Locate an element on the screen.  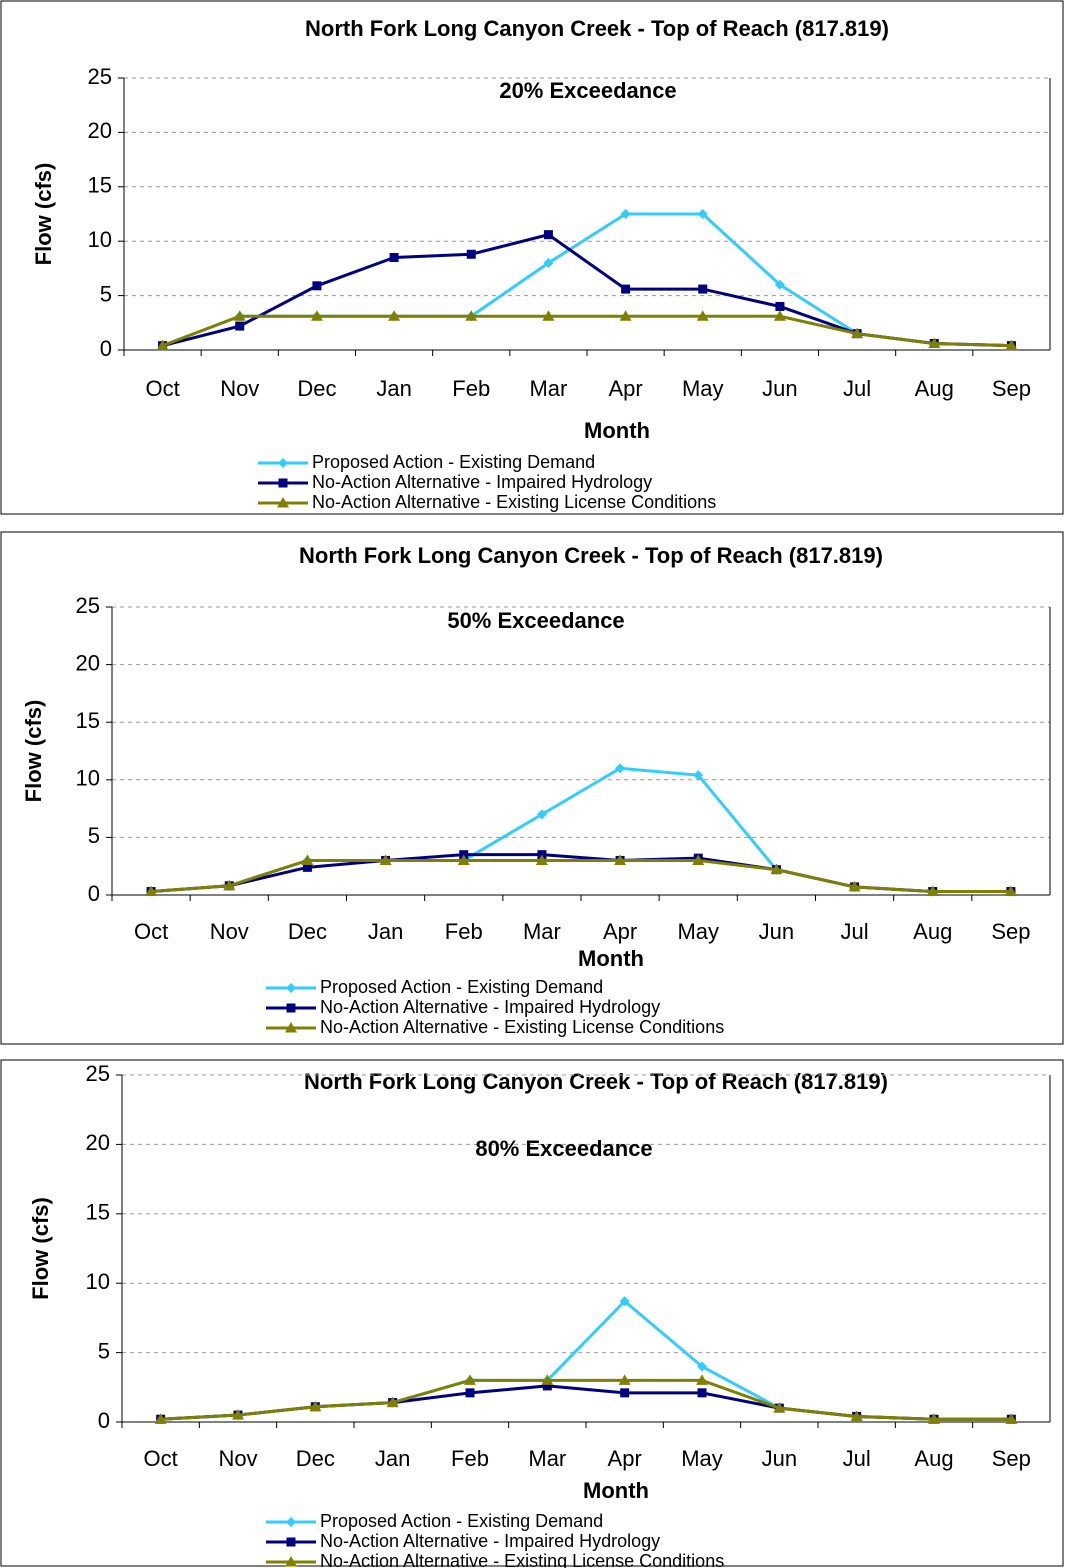
x-tick-label: Dec is located at coordinates (315, 1458).